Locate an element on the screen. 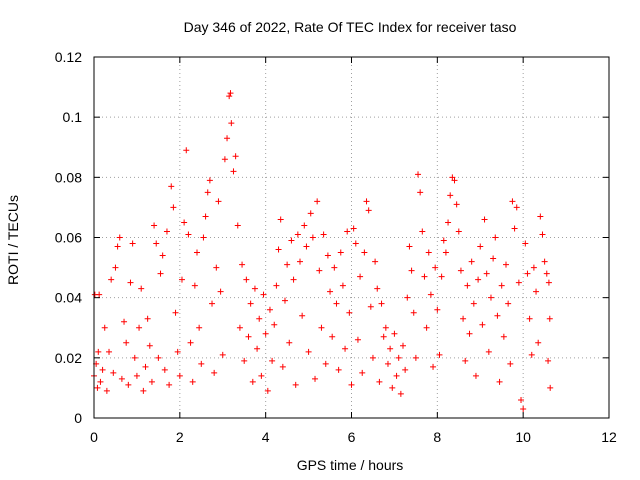 The width and height of the screenshot is (640, 480). y-tick-label: 0.04 is located at coordinates (68, 298).